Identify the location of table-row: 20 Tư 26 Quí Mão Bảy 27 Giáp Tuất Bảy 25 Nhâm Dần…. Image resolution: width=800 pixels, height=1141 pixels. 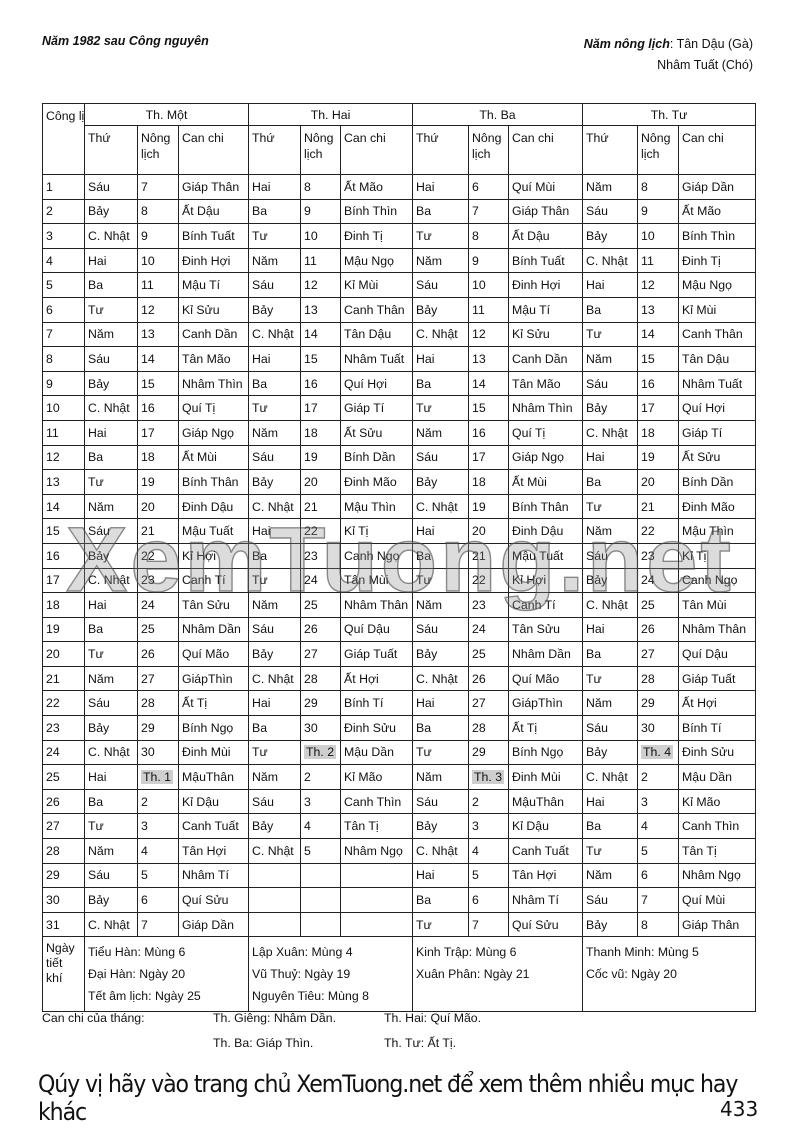
(399, 654).